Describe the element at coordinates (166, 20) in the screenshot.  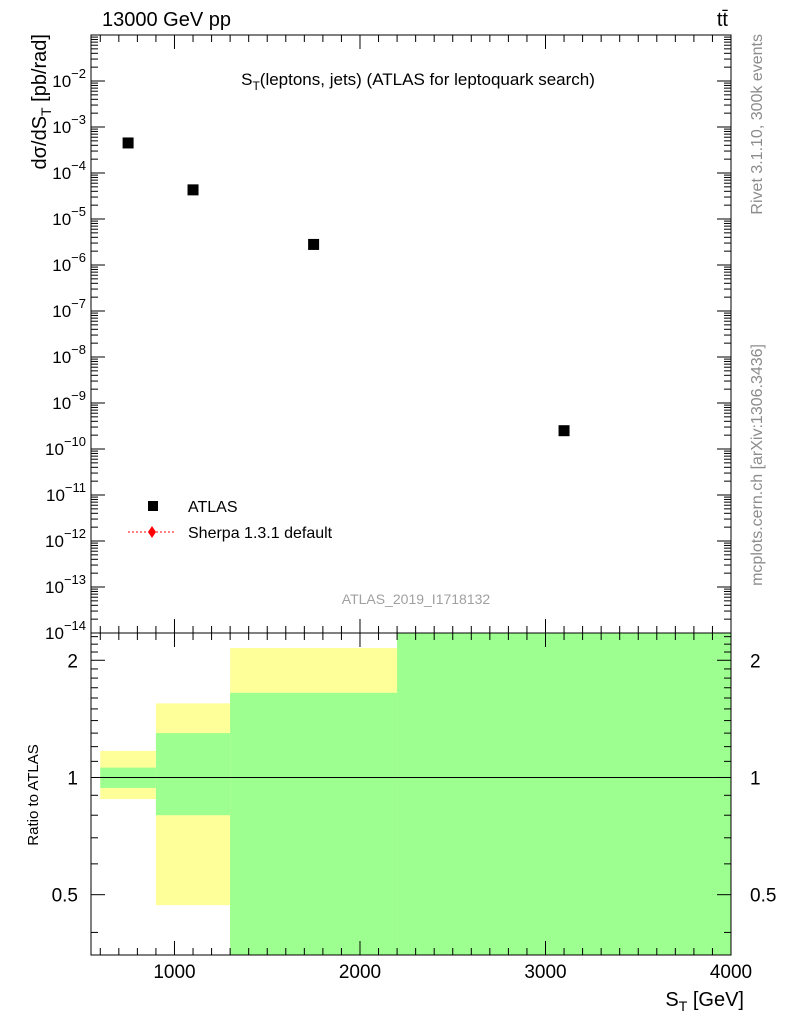
I see `header-left: 13000 GeV pp` at that location.